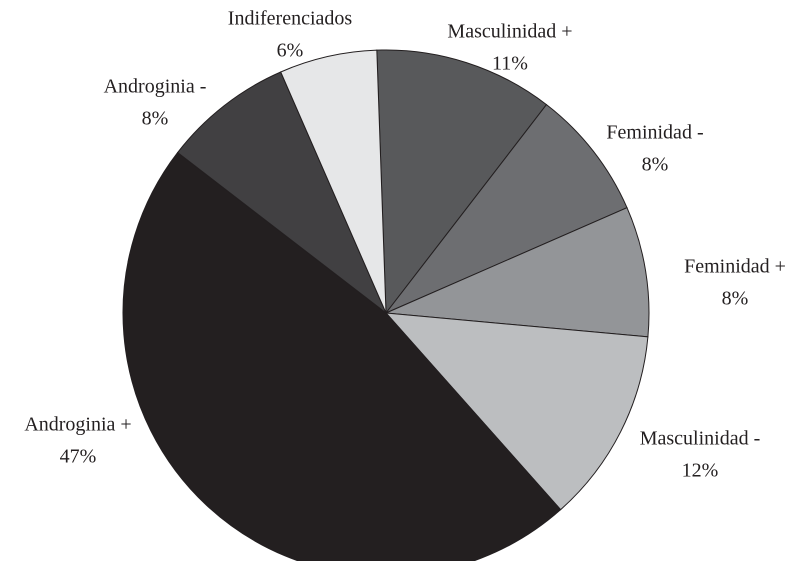  What do you see at coordinates (78, 457) in the screenshot?
I see `slice-value-label: 47%` at bounding box center [78, 457].